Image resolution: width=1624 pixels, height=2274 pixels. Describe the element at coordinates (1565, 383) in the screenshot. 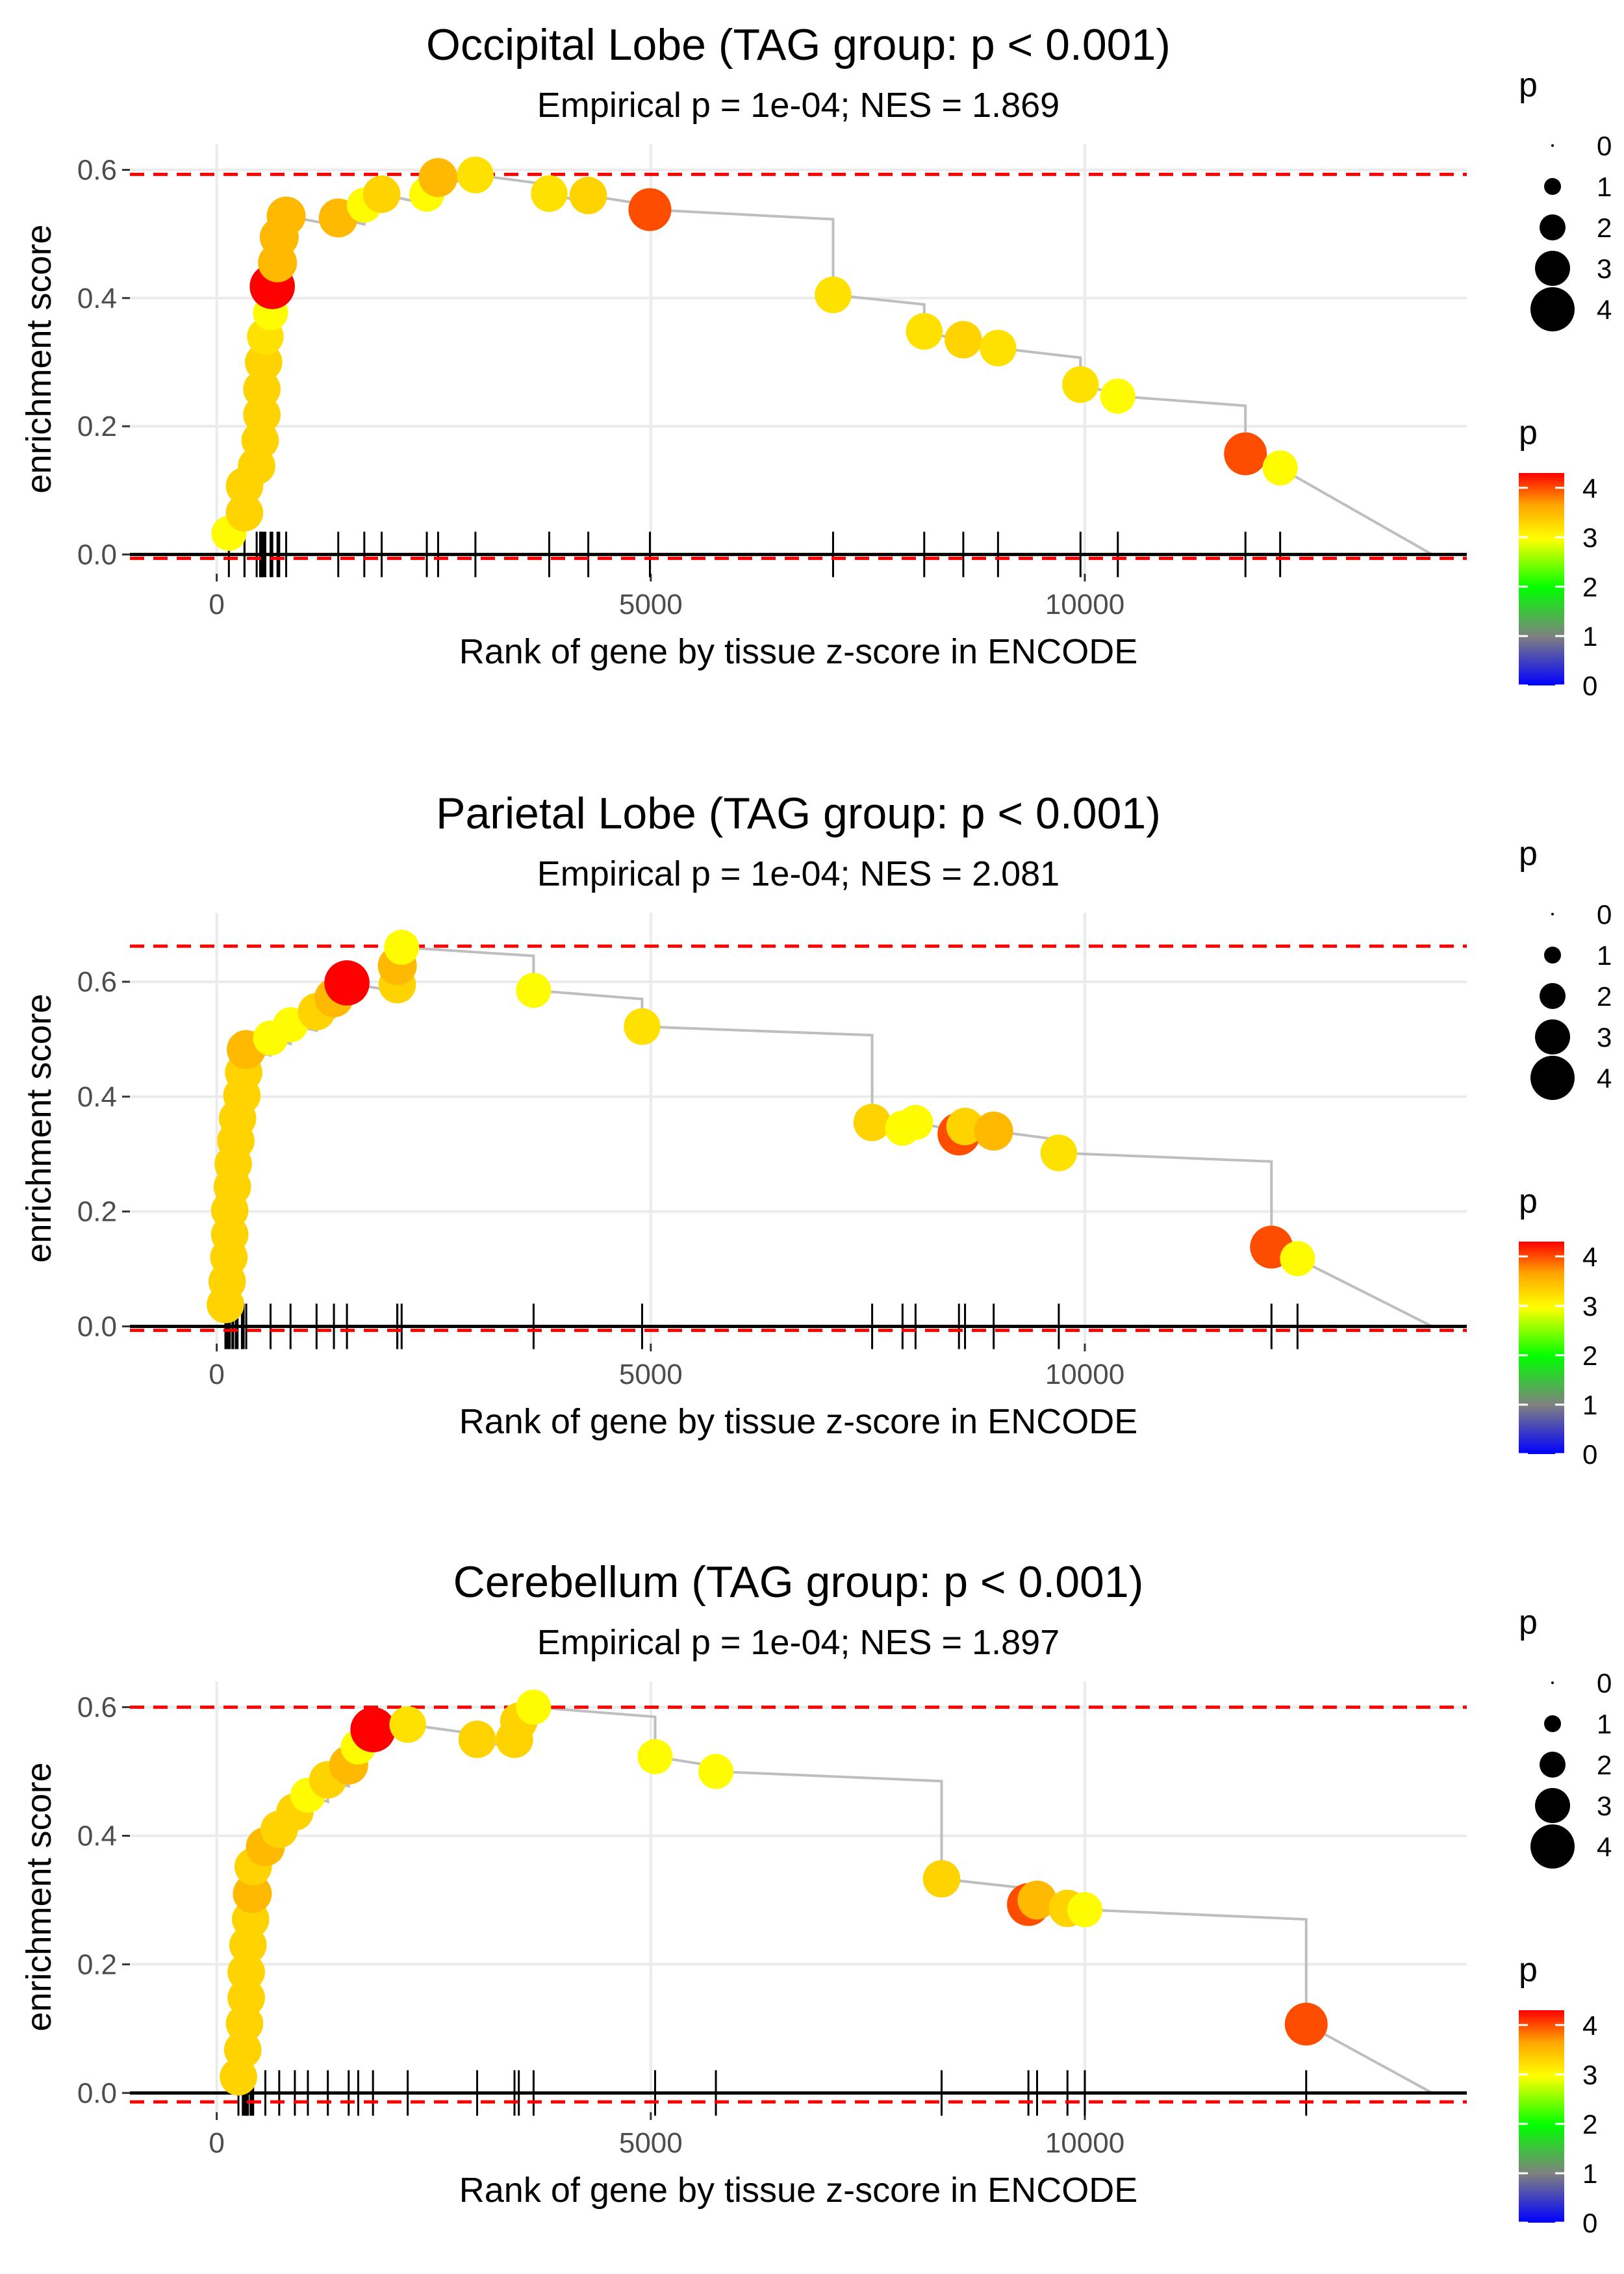

I see `legend-1: p 0 1 2 3 4 p 4 3 2 1 0` at that location.